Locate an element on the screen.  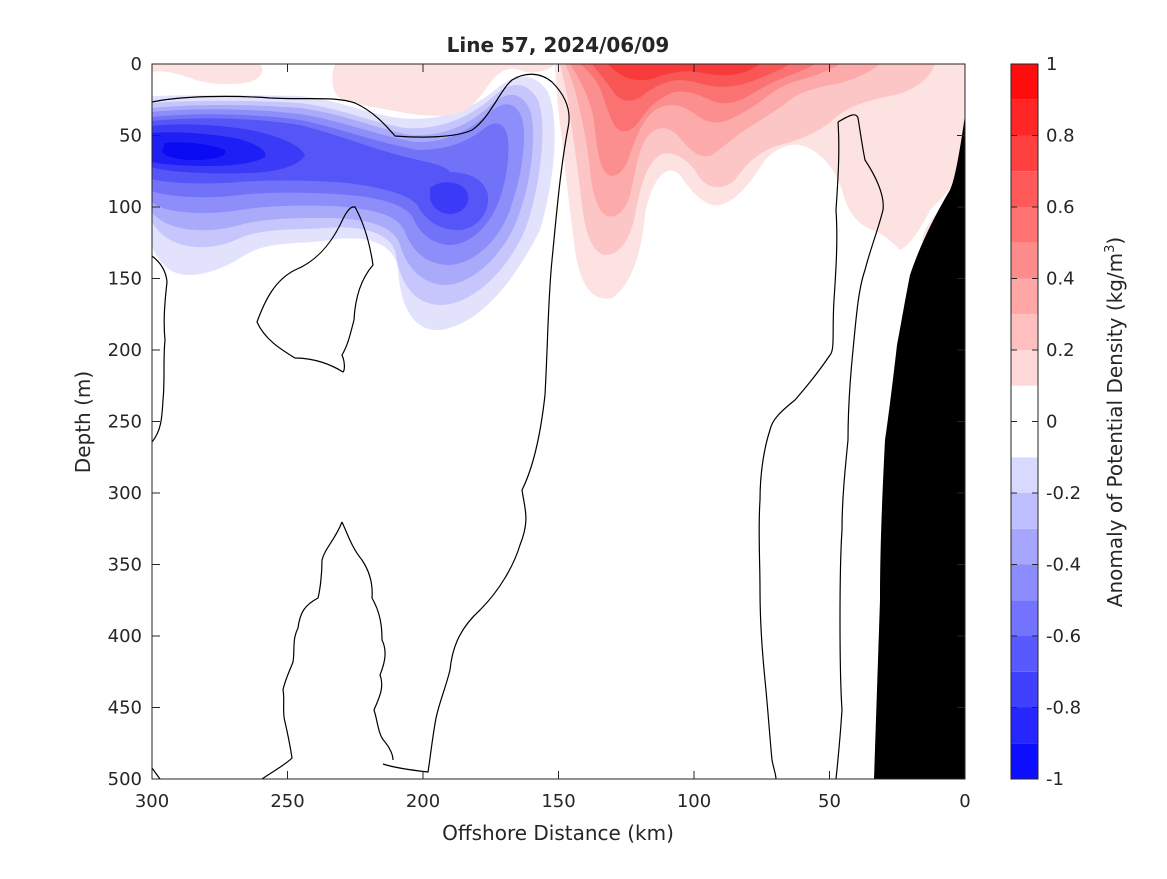
y-tick-label: 300 is located at coordinates (125, 493).